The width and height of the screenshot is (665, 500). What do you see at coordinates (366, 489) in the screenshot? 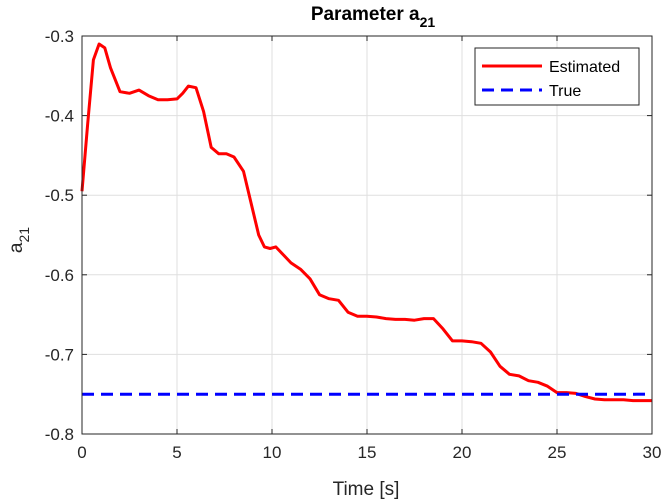
I see `x-axis-label: Time [s]` at bounding box center [366, 489].